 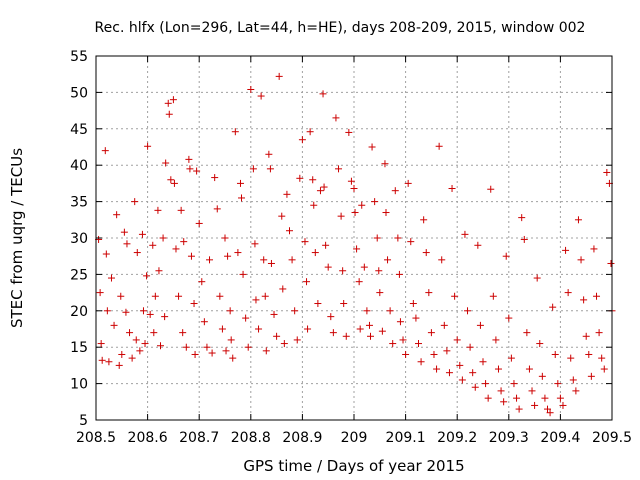 I want to click on x-axis-label: GPS time / Days of year 2015, so click(x=353, y=466).